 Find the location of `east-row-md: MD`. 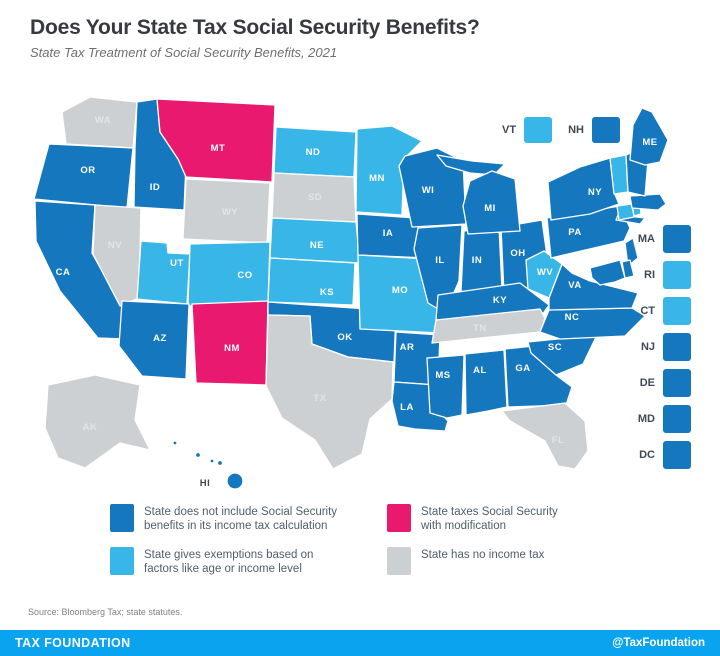

east-row-md: MD is located at coordinates (638, 419).